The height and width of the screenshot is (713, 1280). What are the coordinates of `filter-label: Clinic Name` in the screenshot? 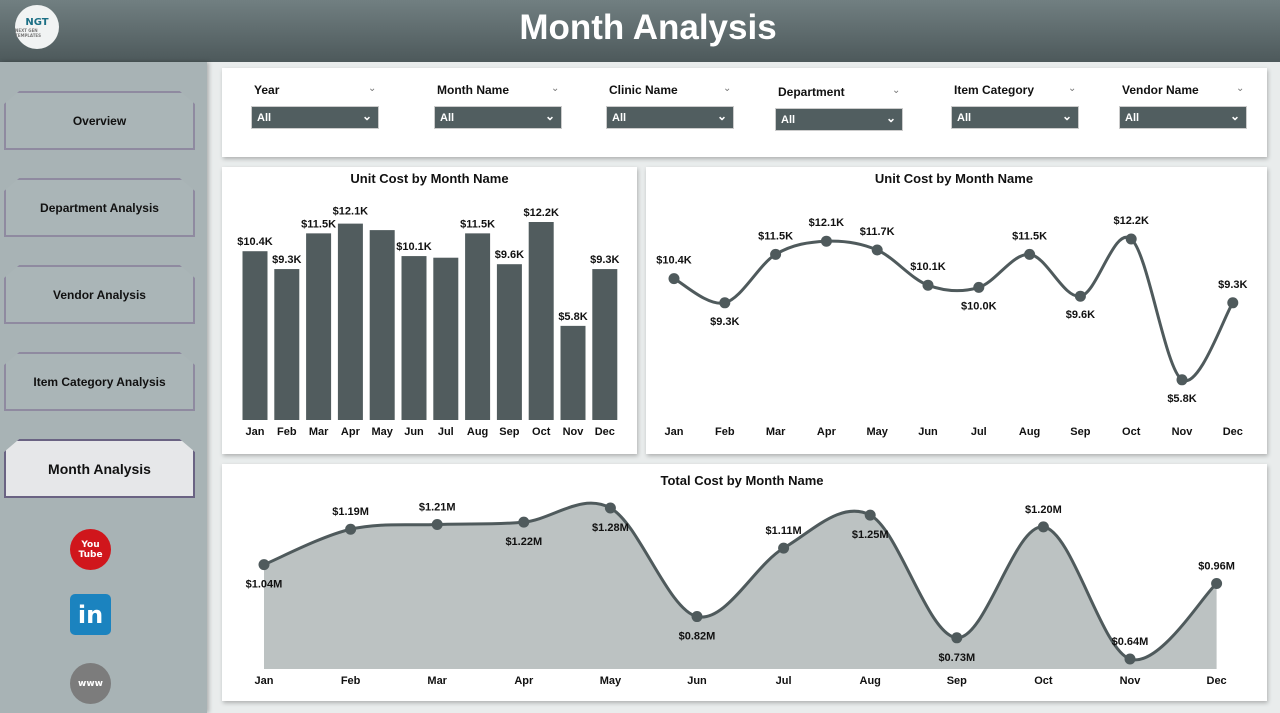 It's located at (643, 90).